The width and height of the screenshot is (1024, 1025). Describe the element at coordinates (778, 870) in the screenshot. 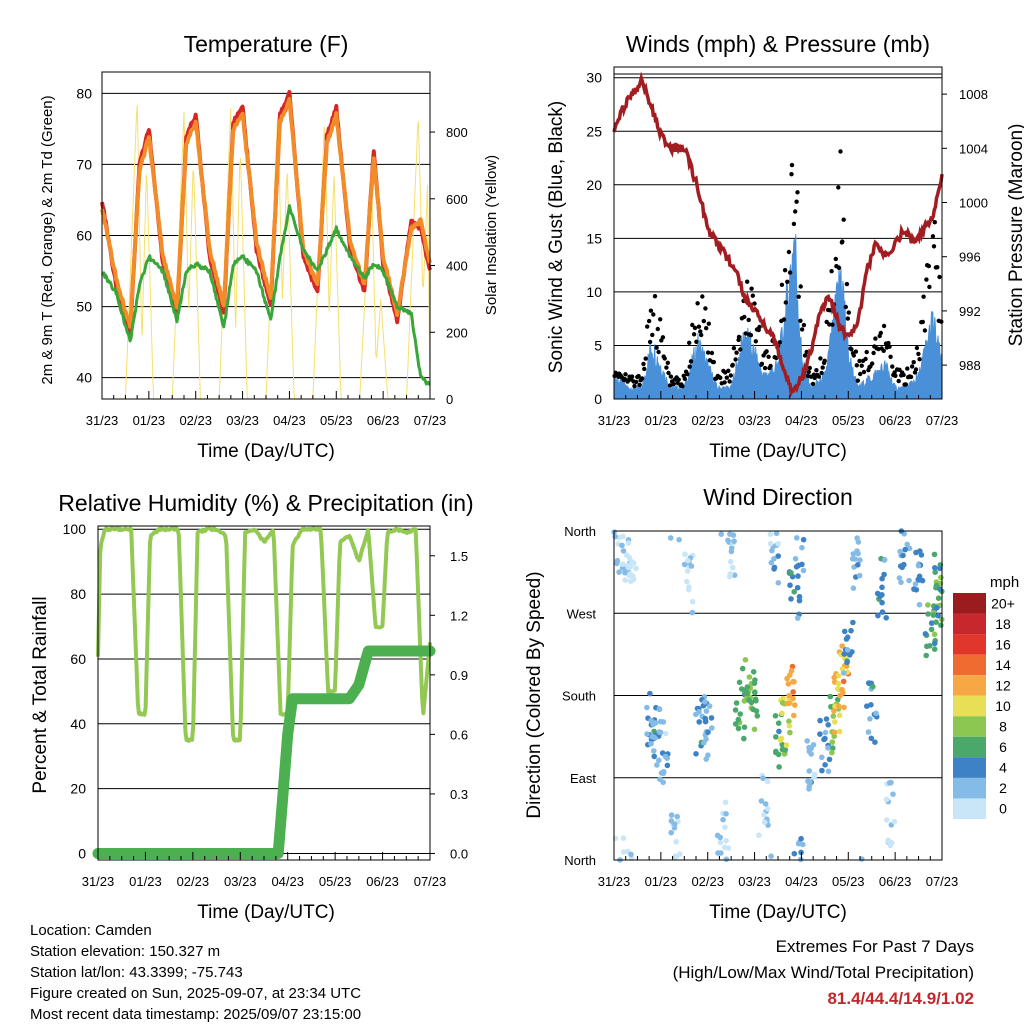

I see `direction-x-tick-labels: 31/23 01/23 02/23 03/23 04/23 05/23 06/23 07/23` at that location.